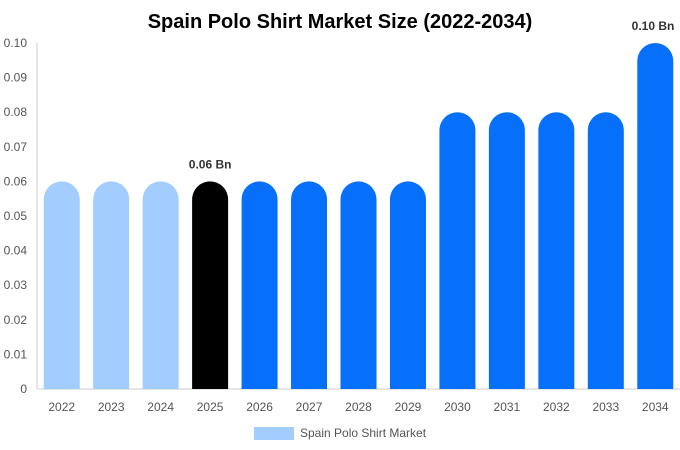  I want to click on bar-2029, so click(407, 285).